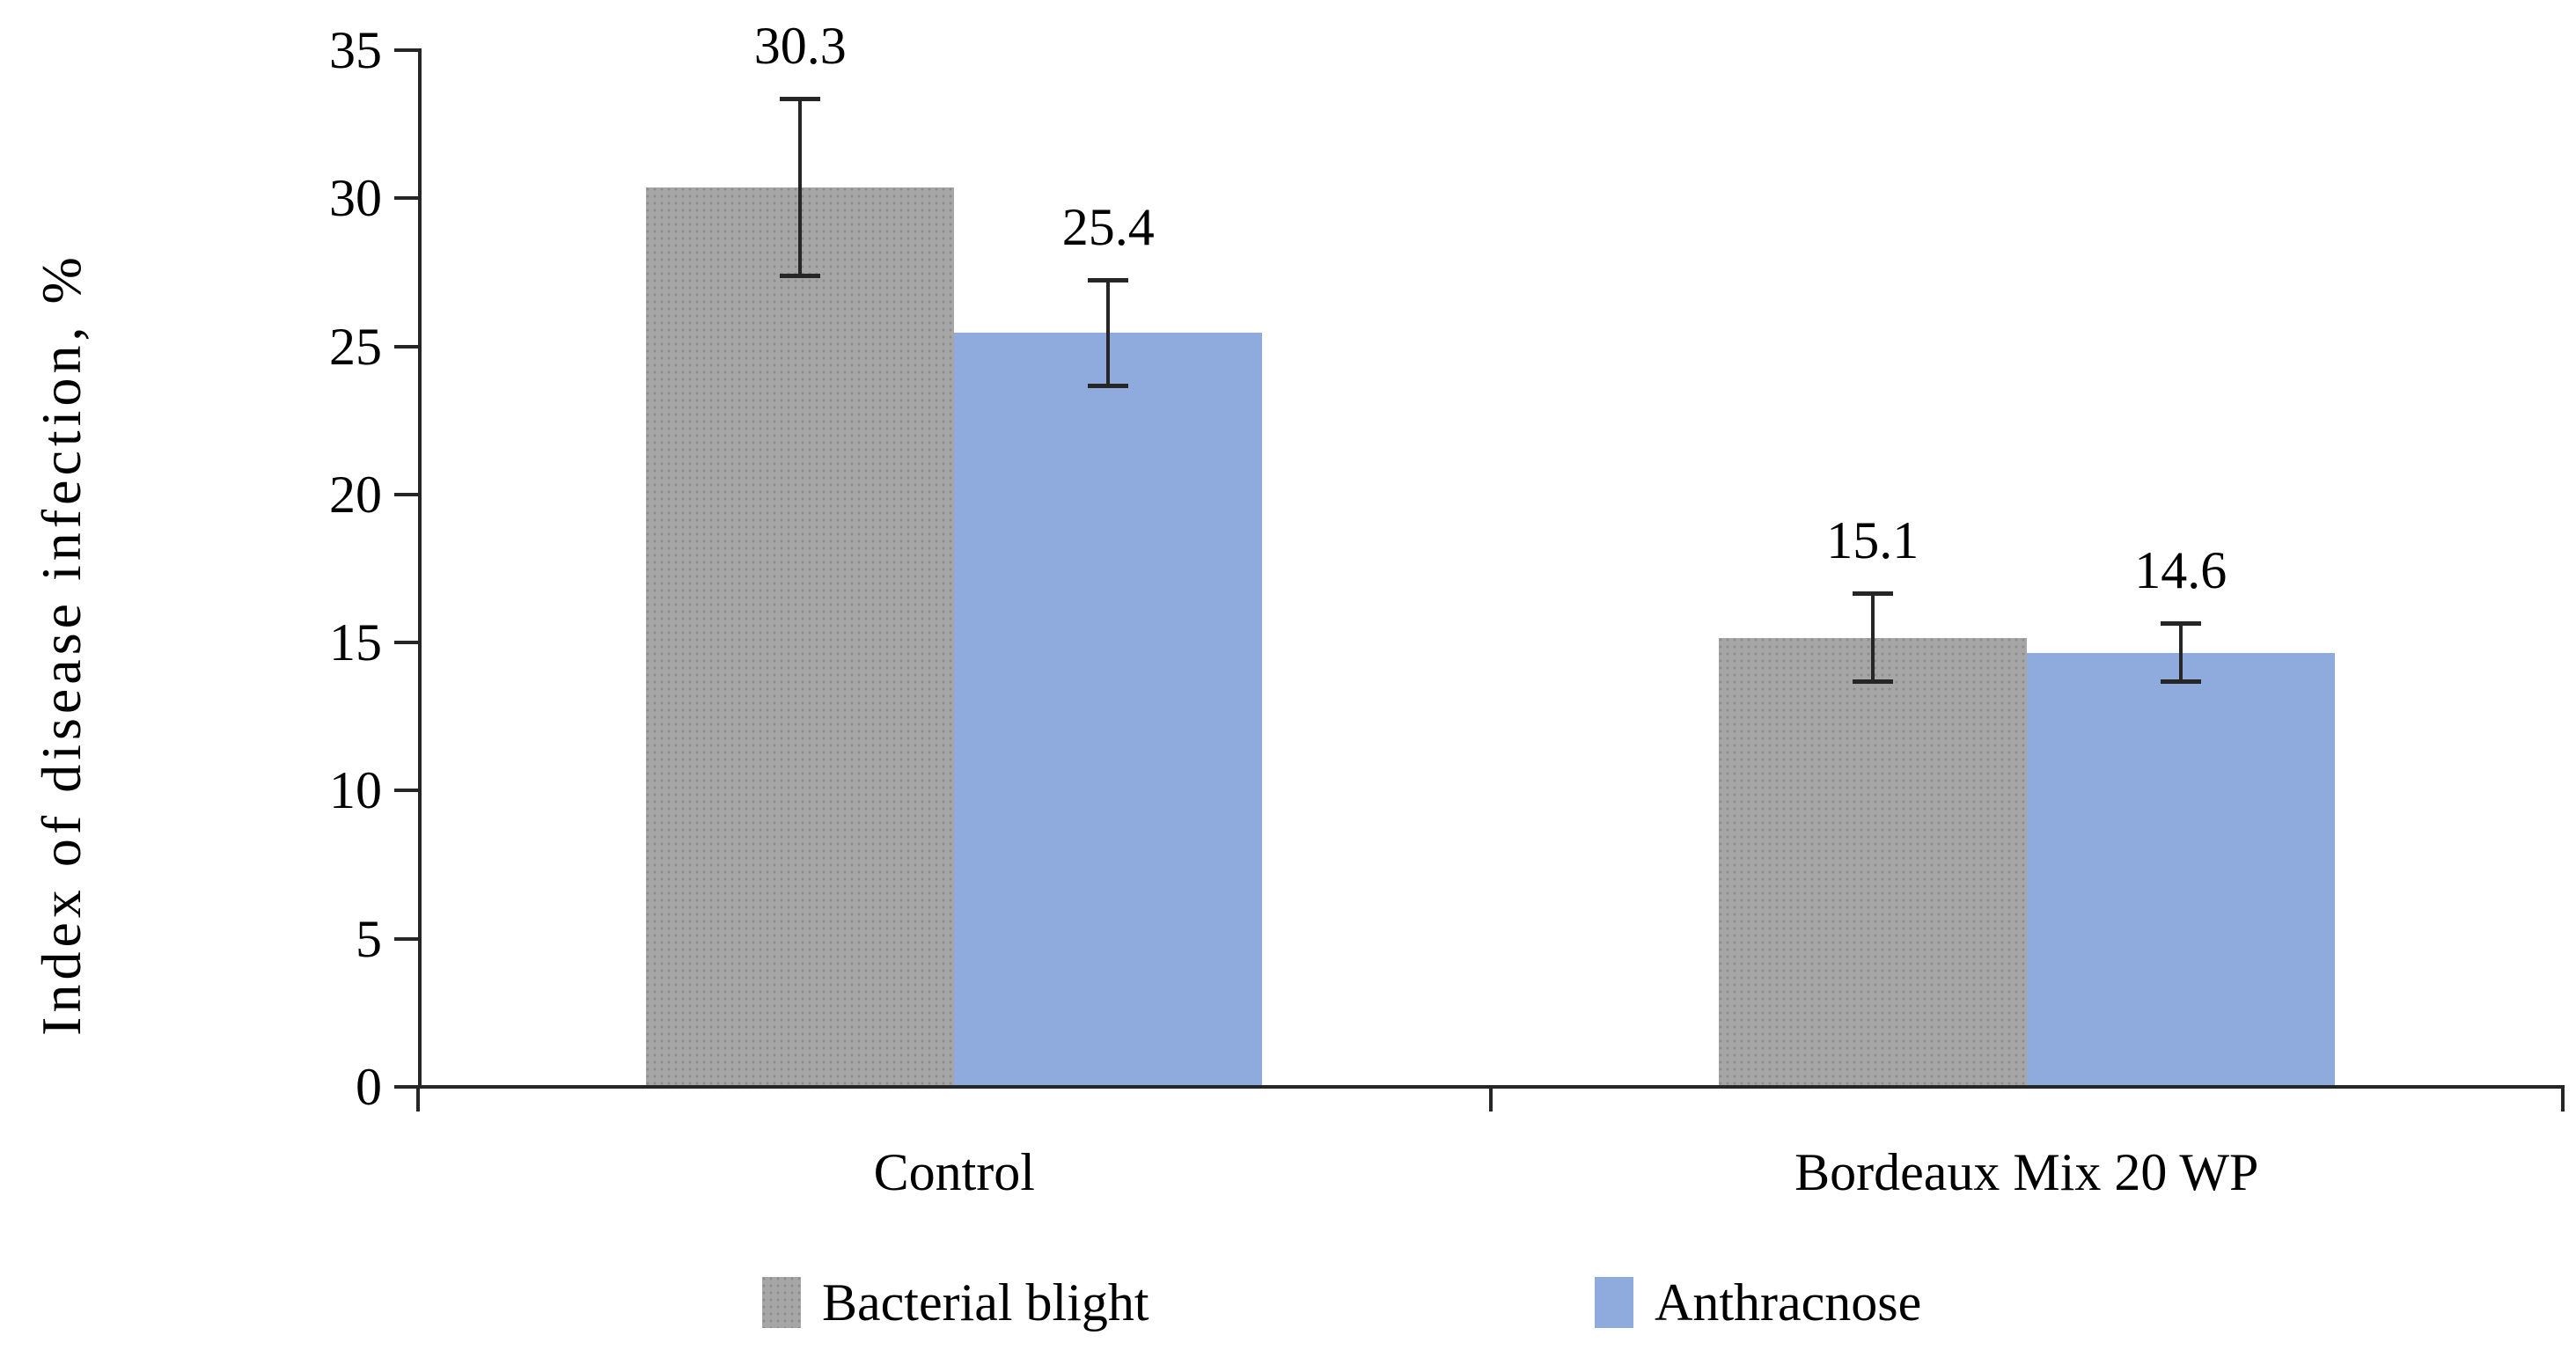 This screenshot has width=2576, height=1372. What do you see at coordinates (2026, 1172) in the screenshot?
I see `category-label: Bordeaux Mix 20 WP` at bounding box center [2026, 1172].